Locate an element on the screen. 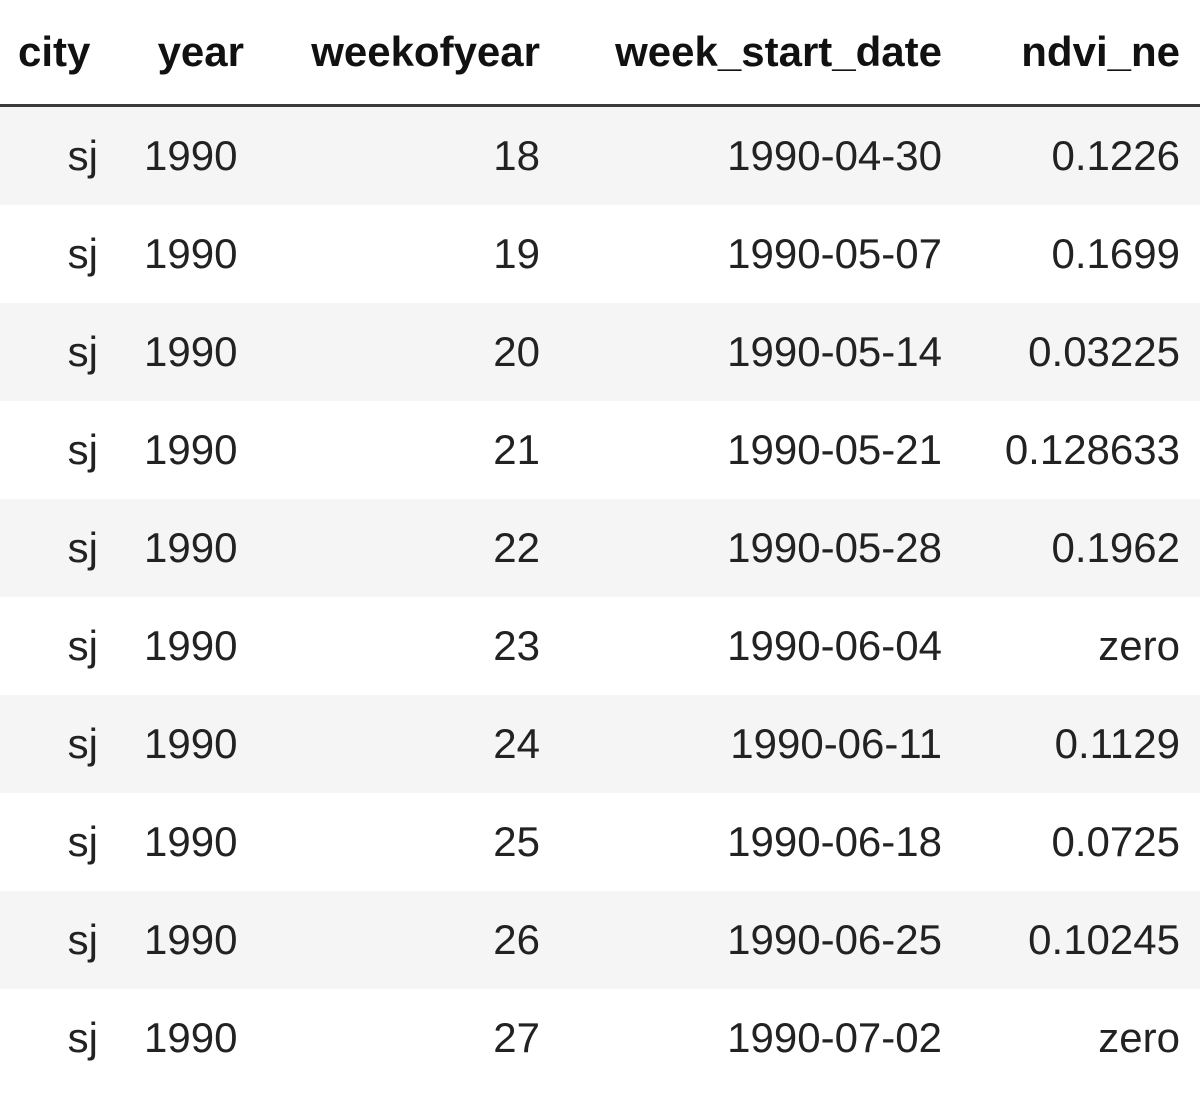 The width and height of the screenshot is (1200, 1102). cell-week-start-date: 1990-05-28 is located at coordinates (765, 548).